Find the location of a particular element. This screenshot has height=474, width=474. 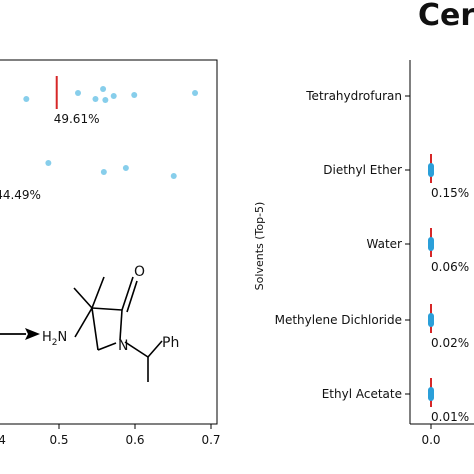

x-tick-label: 4 is located at coordinates (3, 440).